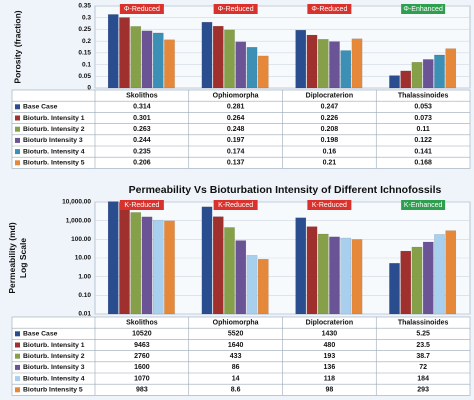 This screenshot has height=400, width=474. What do you see at coordinates (236, 334) in the screenshot?
I see `table-value: 5520` at bounding box center [236, 334].